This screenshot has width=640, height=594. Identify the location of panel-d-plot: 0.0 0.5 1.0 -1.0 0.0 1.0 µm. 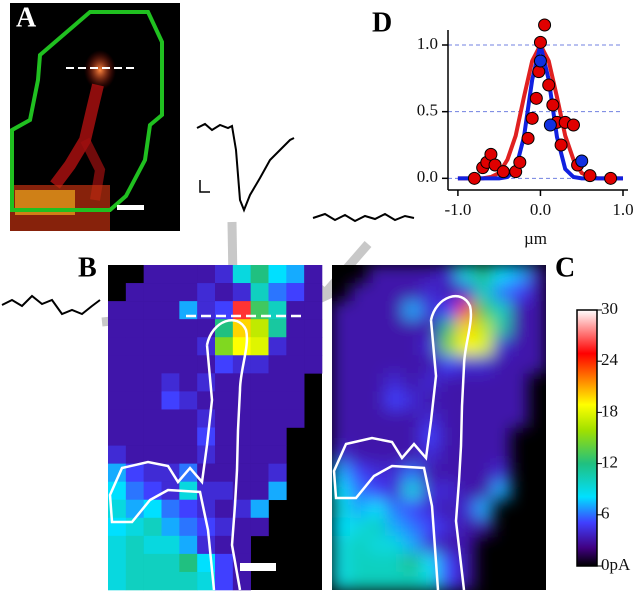
(525, 133).